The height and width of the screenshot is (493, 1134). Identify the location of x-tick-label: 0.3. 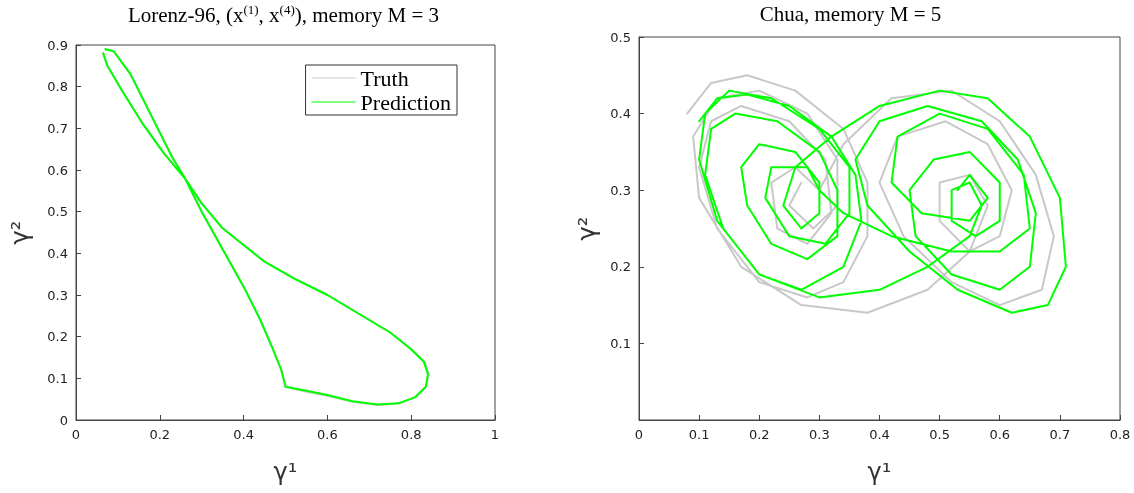
(819, 434).